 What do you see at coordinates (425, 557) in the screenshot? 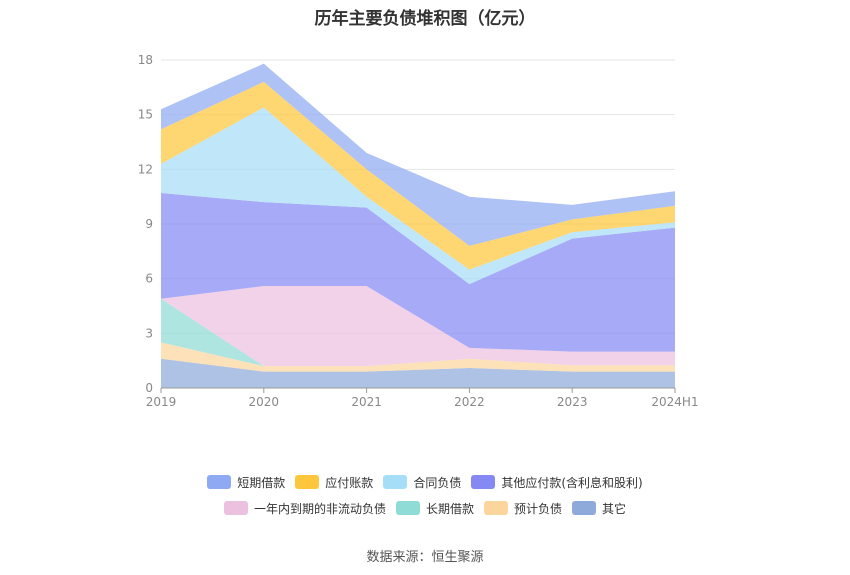
I see `data-source: 数据来源：恒生聚源` at bounding box center [425, 557].